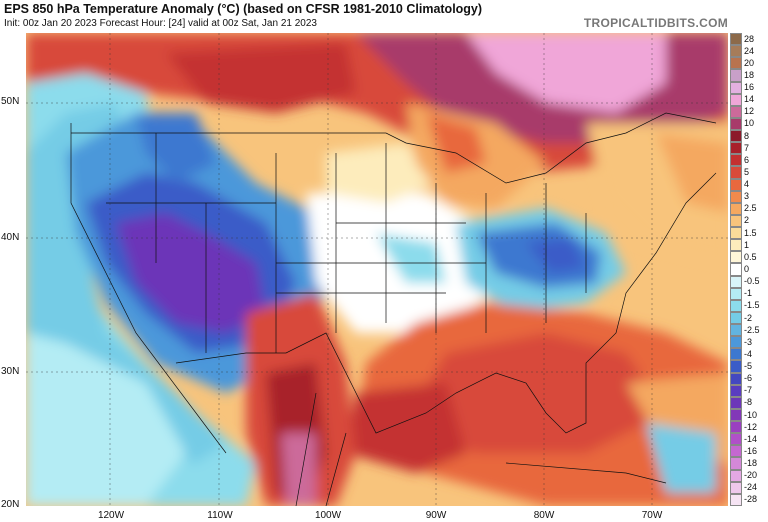  What do you see at coordinates (751, 475) in the screenshot?
I see `colorbar-label: -20` at bounding box center [751, 475].